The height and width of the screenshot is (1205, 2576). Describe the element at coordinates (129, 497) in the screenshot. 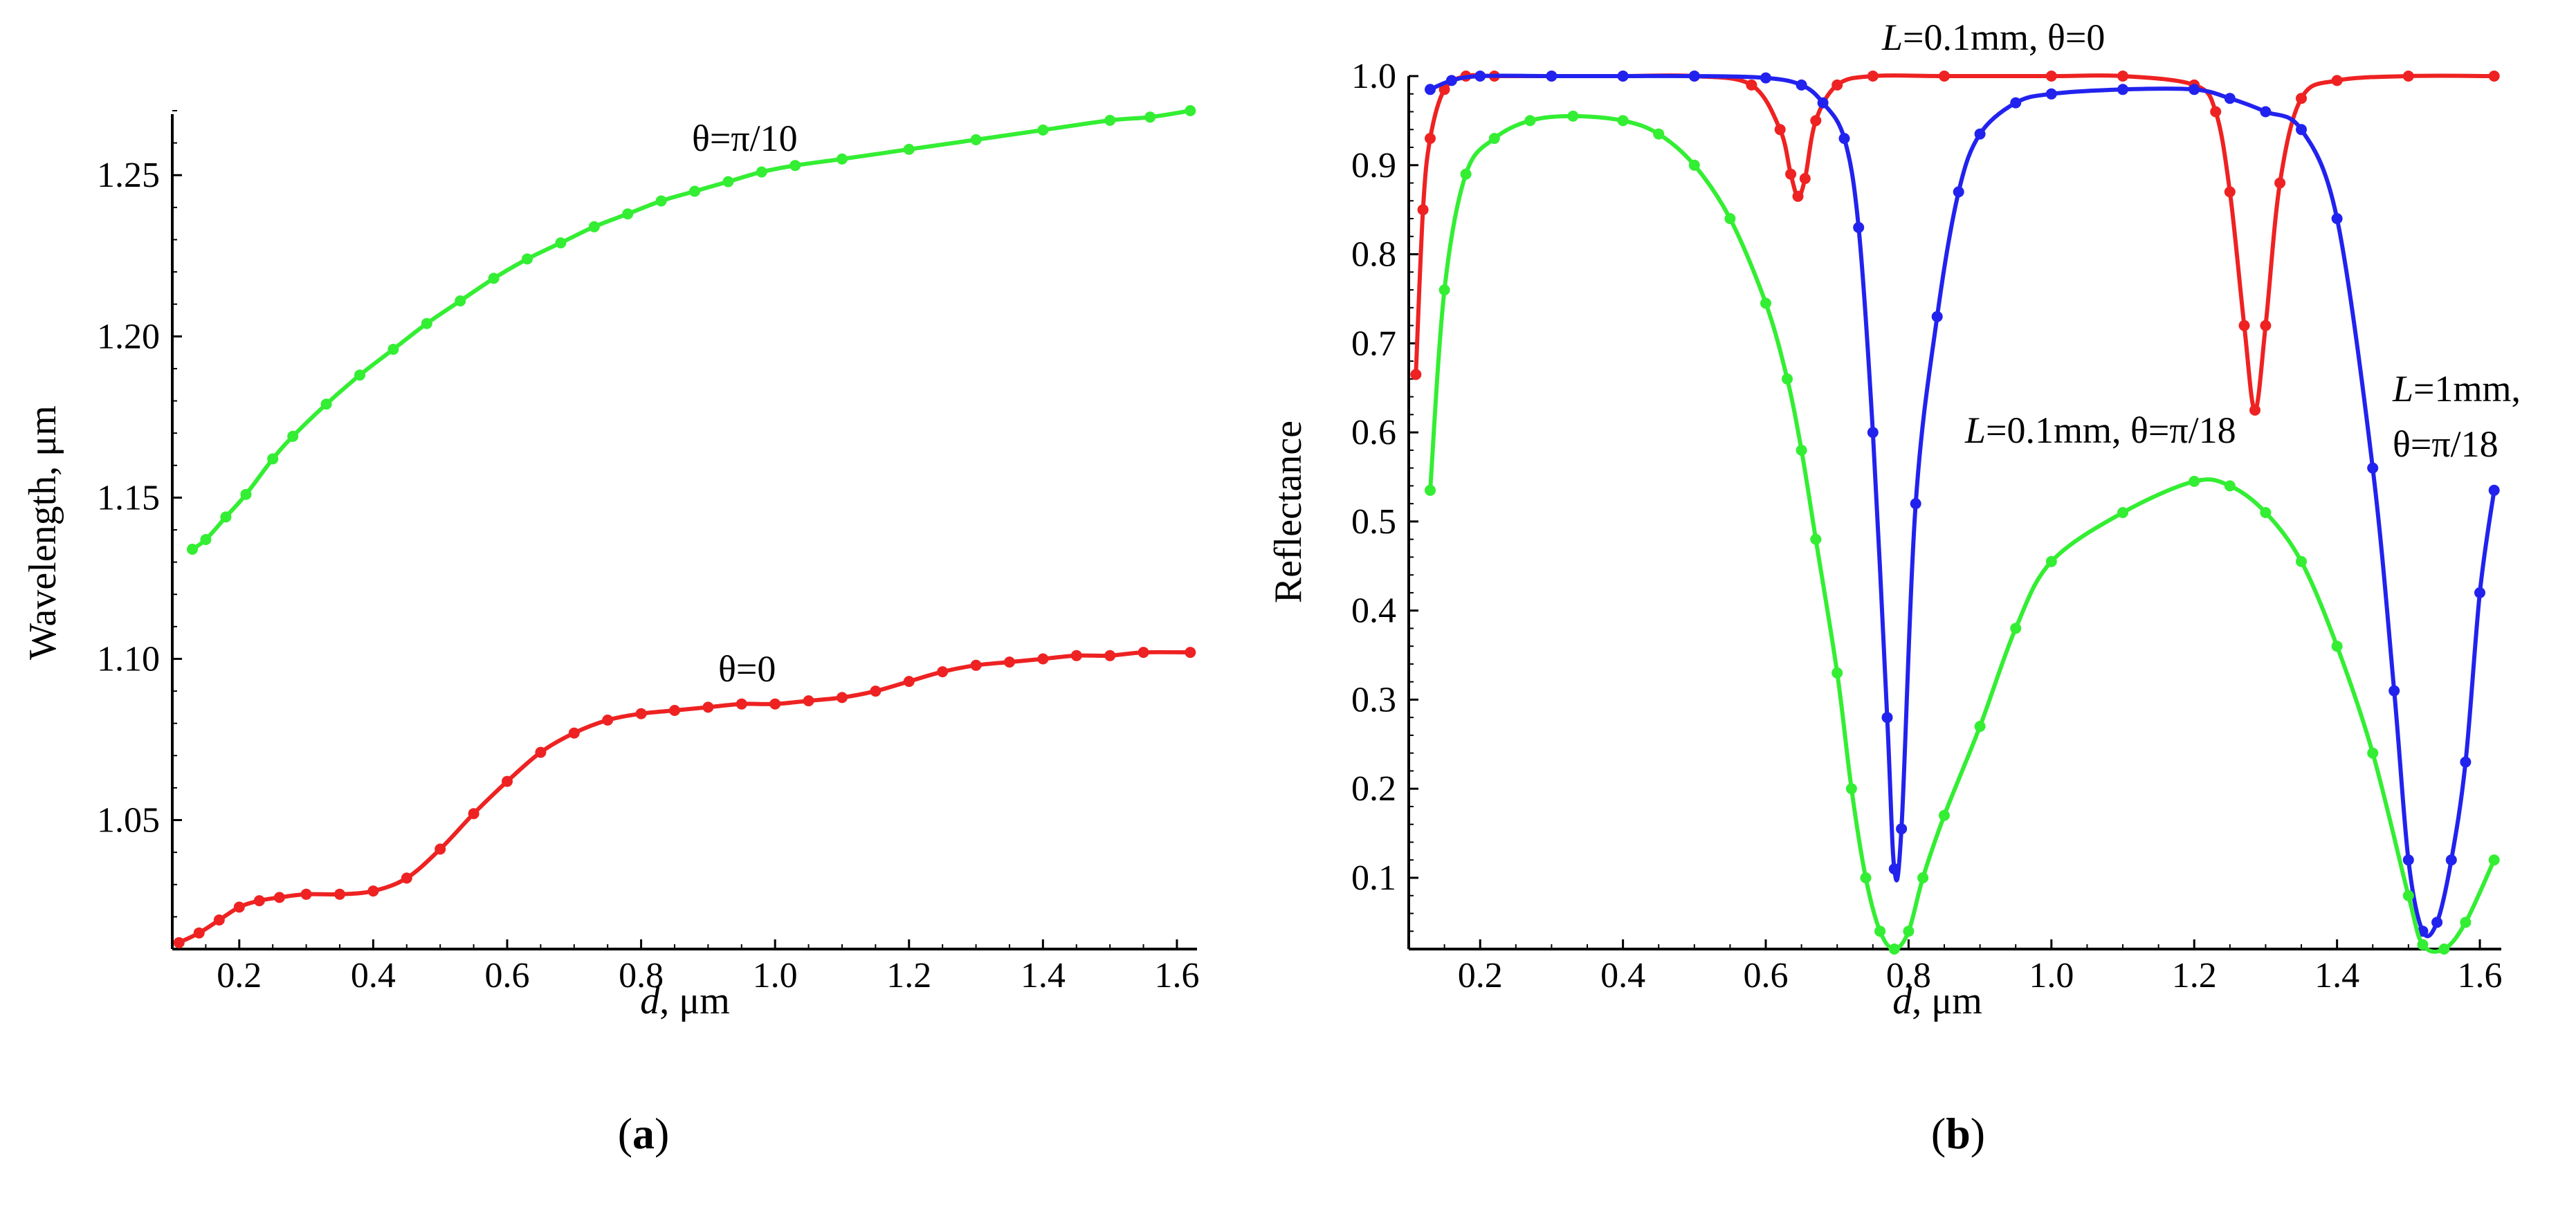

I see `y-tick-label: 1.15` at that location.